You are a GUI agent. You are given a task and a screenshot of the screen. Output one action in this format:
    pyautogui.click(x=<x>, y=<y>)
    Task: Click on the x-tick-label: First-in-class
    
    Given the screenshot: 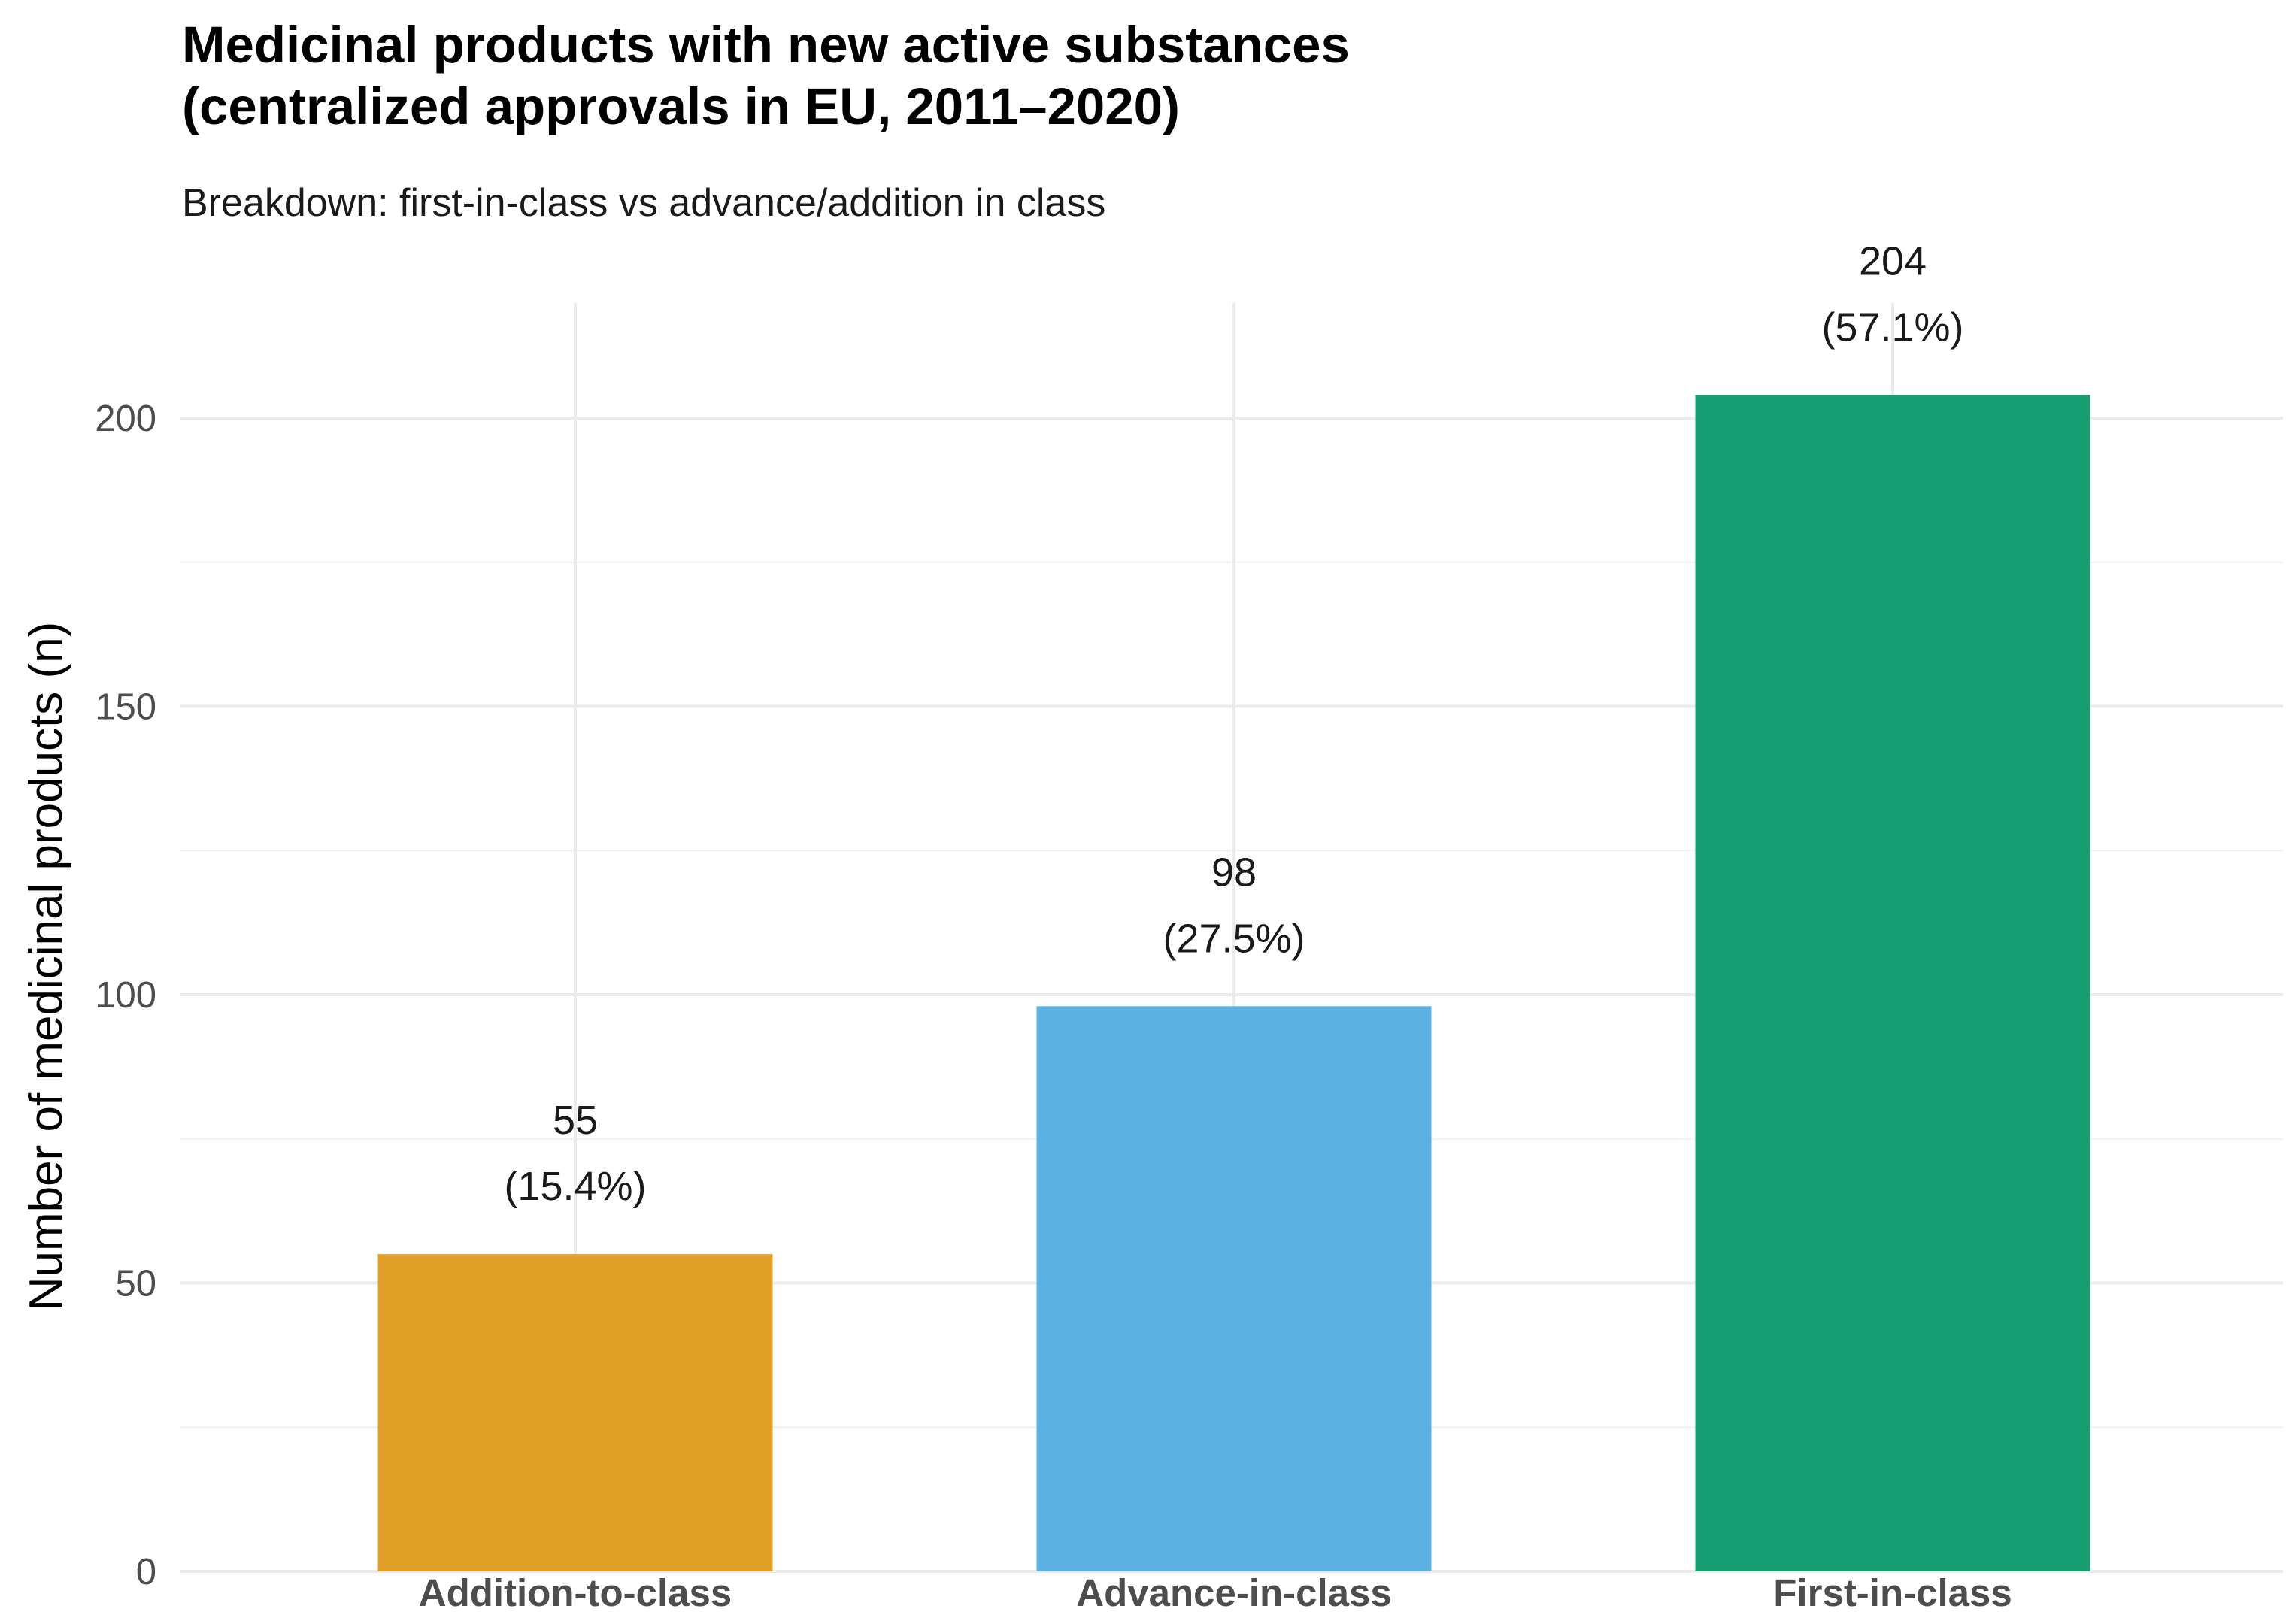 What is the action you would take?
    pyautogui.click(x=1892, y=1592)
    